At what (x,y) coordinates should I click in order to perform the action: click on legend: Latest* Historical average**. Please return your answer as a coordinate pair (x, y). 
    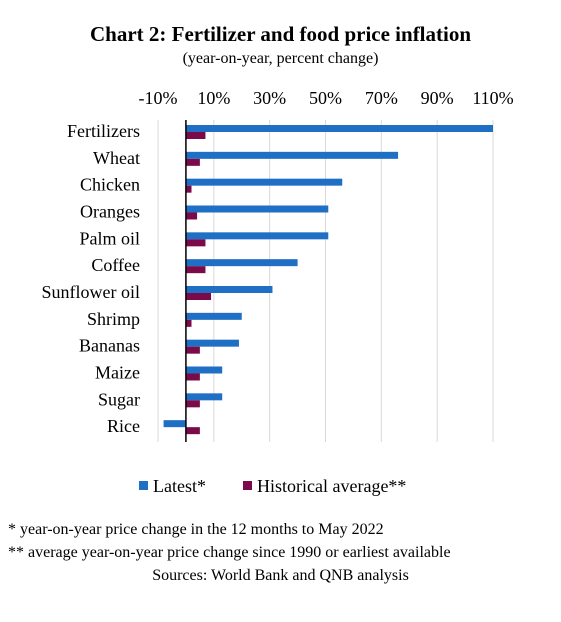
    Looking at the image, I should click on (272, 486).